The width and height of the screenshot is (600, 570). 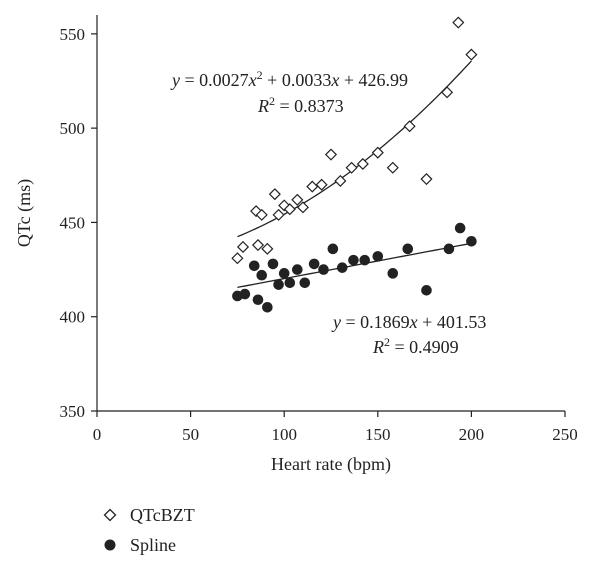 I want to click on x-tick-label: 250, so click(x=565, y=434).